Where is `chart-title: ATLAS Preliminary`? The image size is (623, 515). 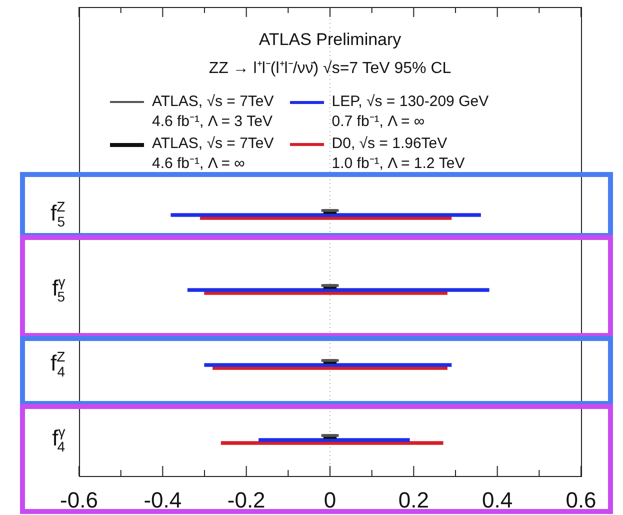 chart-title: ATLAS Preliminary is located at coordinates (330, 40).